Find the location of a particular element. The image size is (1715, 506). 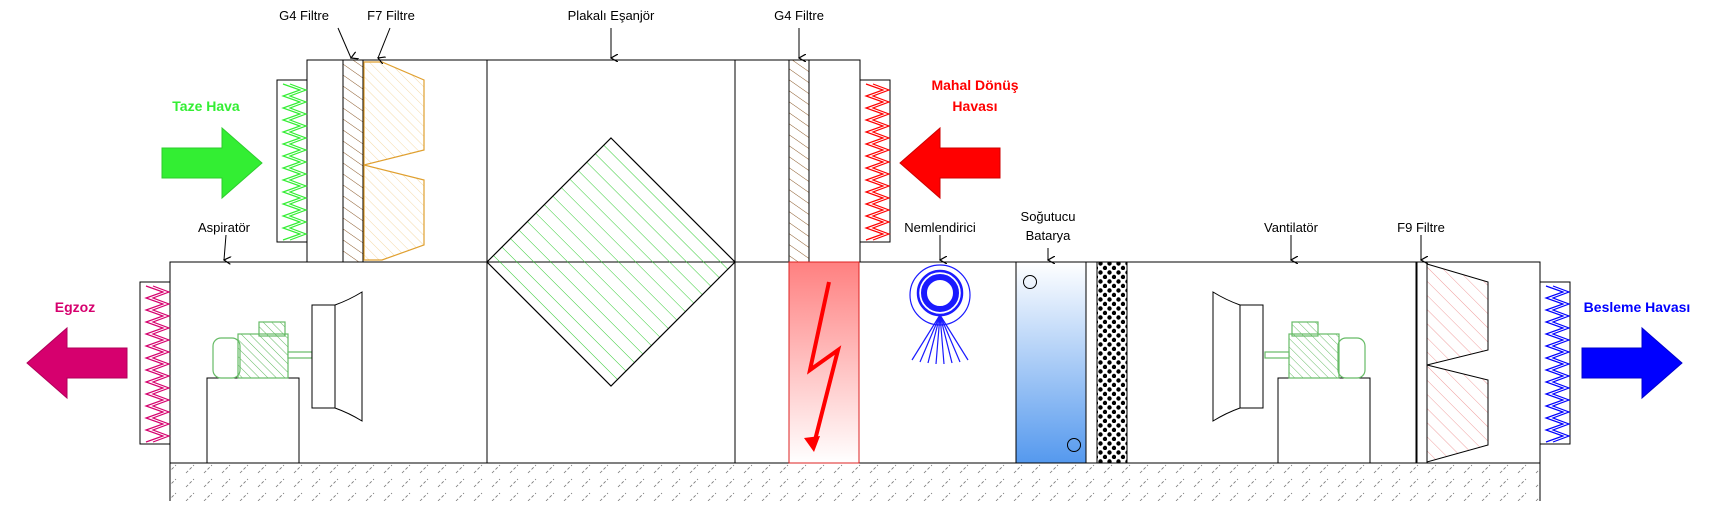

spray-nozzle-icon is located at coordinates (940, 339).